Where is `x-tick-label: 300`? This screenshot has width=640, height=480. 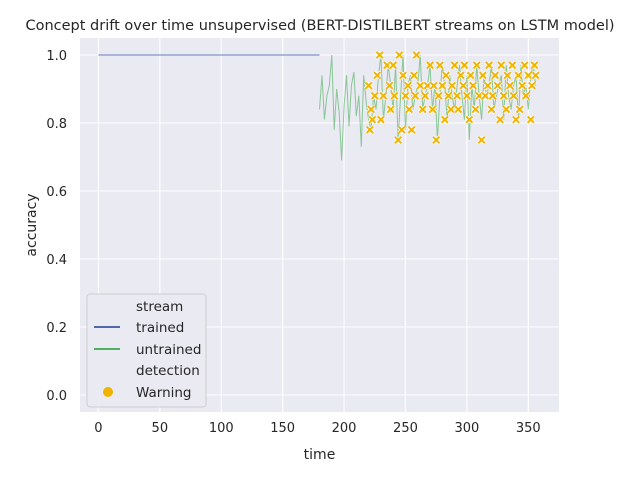
x-tick-label: 300 is located at coordinates (466, 428).